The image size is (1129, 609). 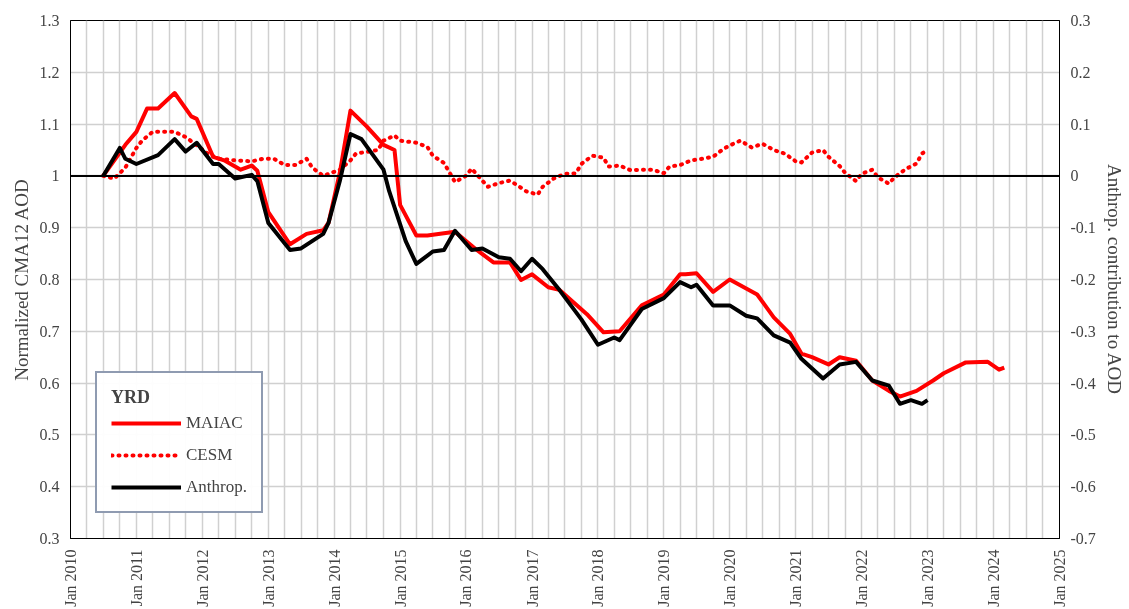 I want to click on x-tick-label: Jan 2013, so click(x=268, y=578).